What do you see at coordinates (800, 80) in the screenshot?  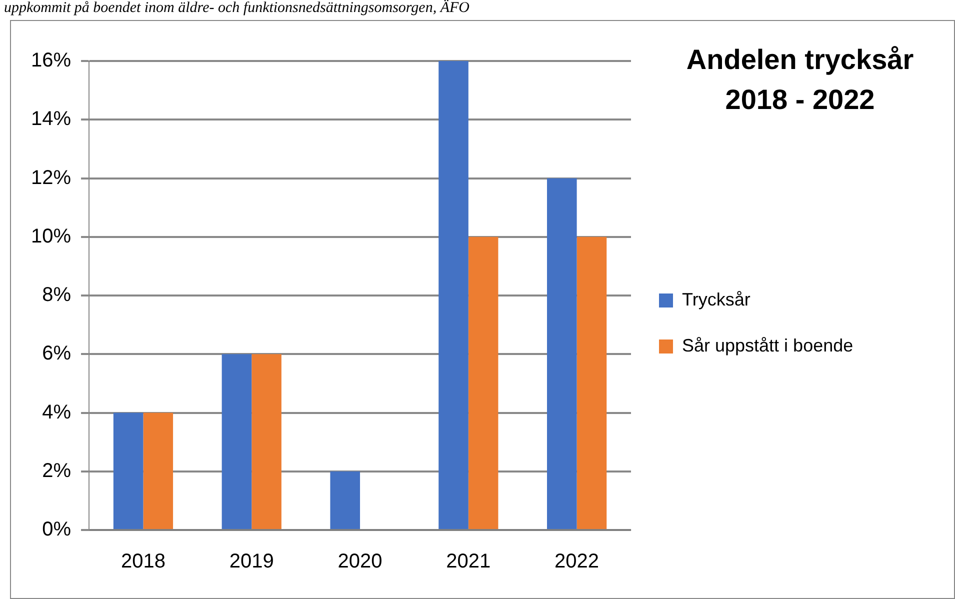 I see `text: Andelen trycksår 2018 - 2022` at bounding box center [800, 80].